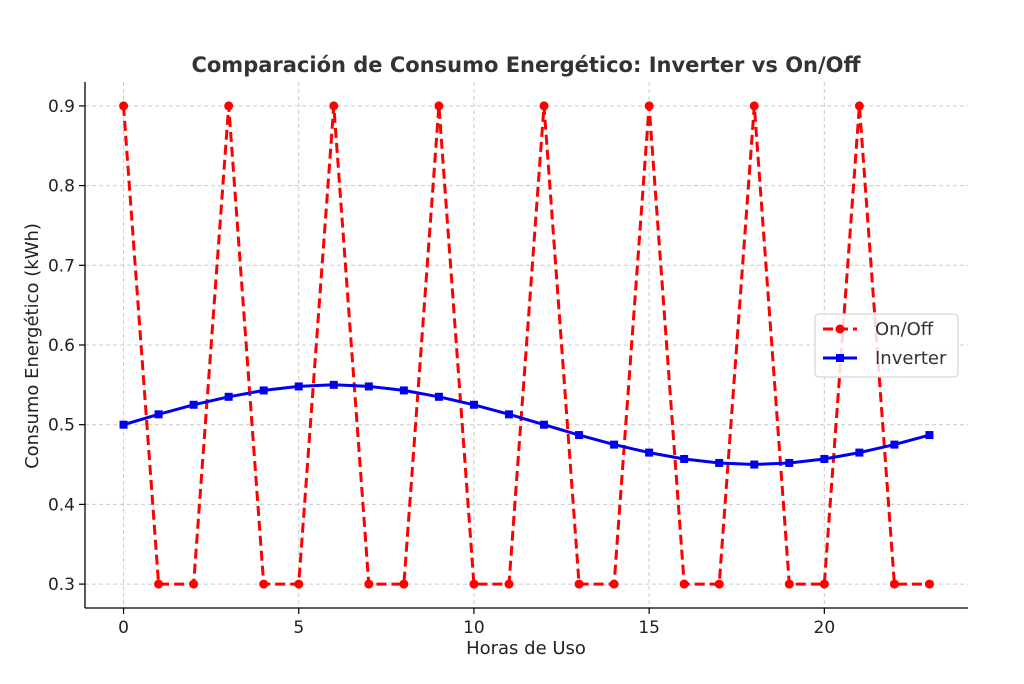  What do you see at coordinates (840, 358) in the screenshot?
I see `legend-marker-inverter` at bounding box center [840, 358].